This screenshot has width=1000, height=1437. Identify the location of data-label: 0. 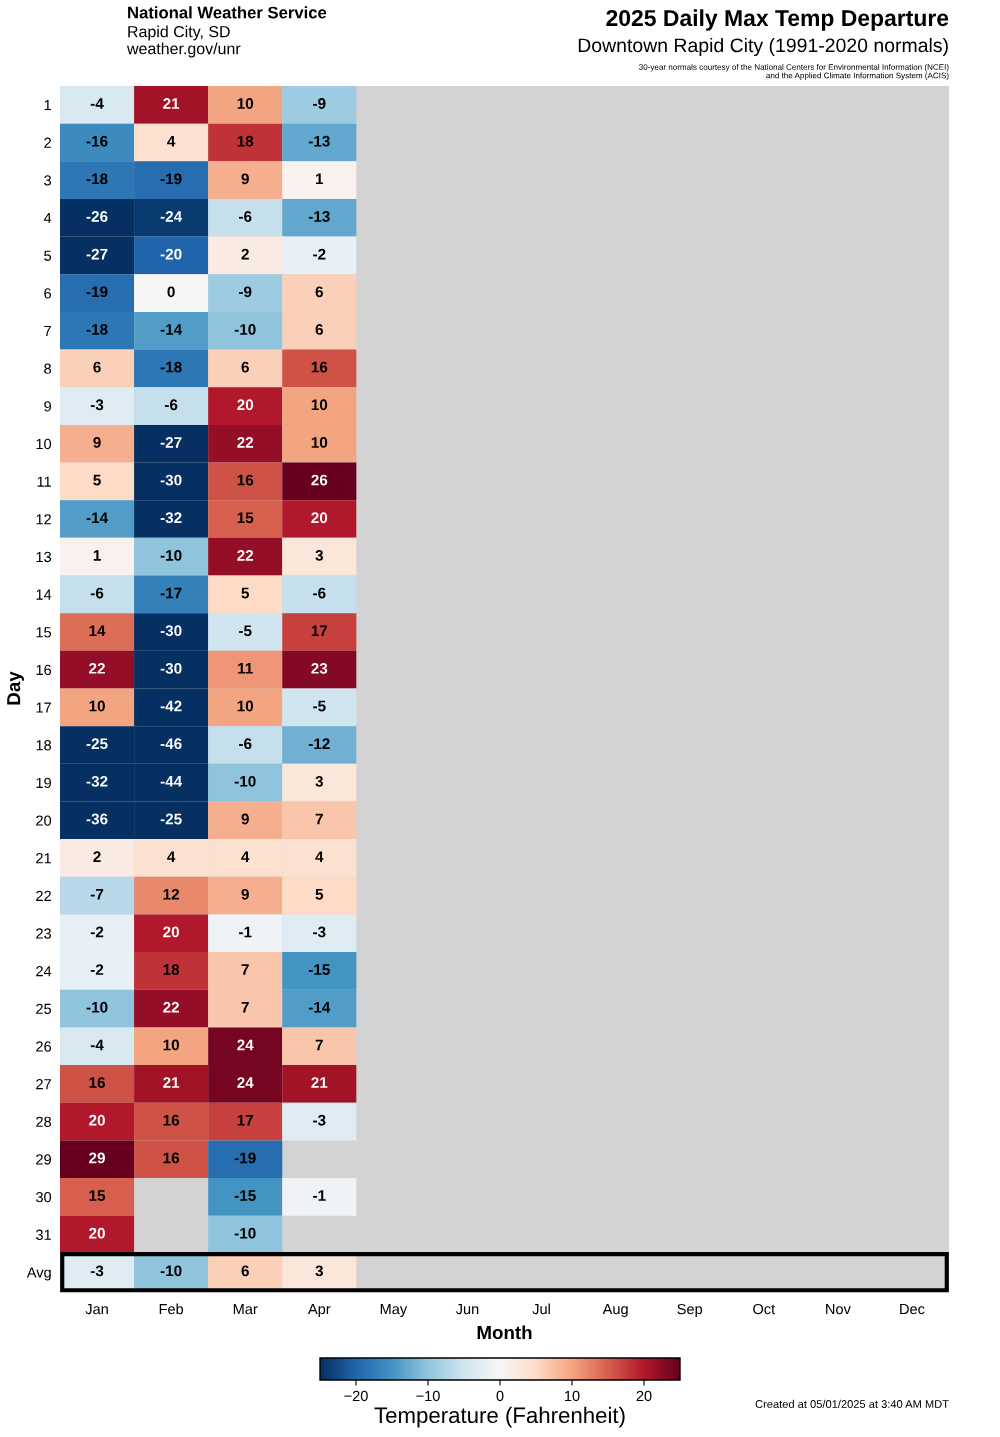
(171, 292).